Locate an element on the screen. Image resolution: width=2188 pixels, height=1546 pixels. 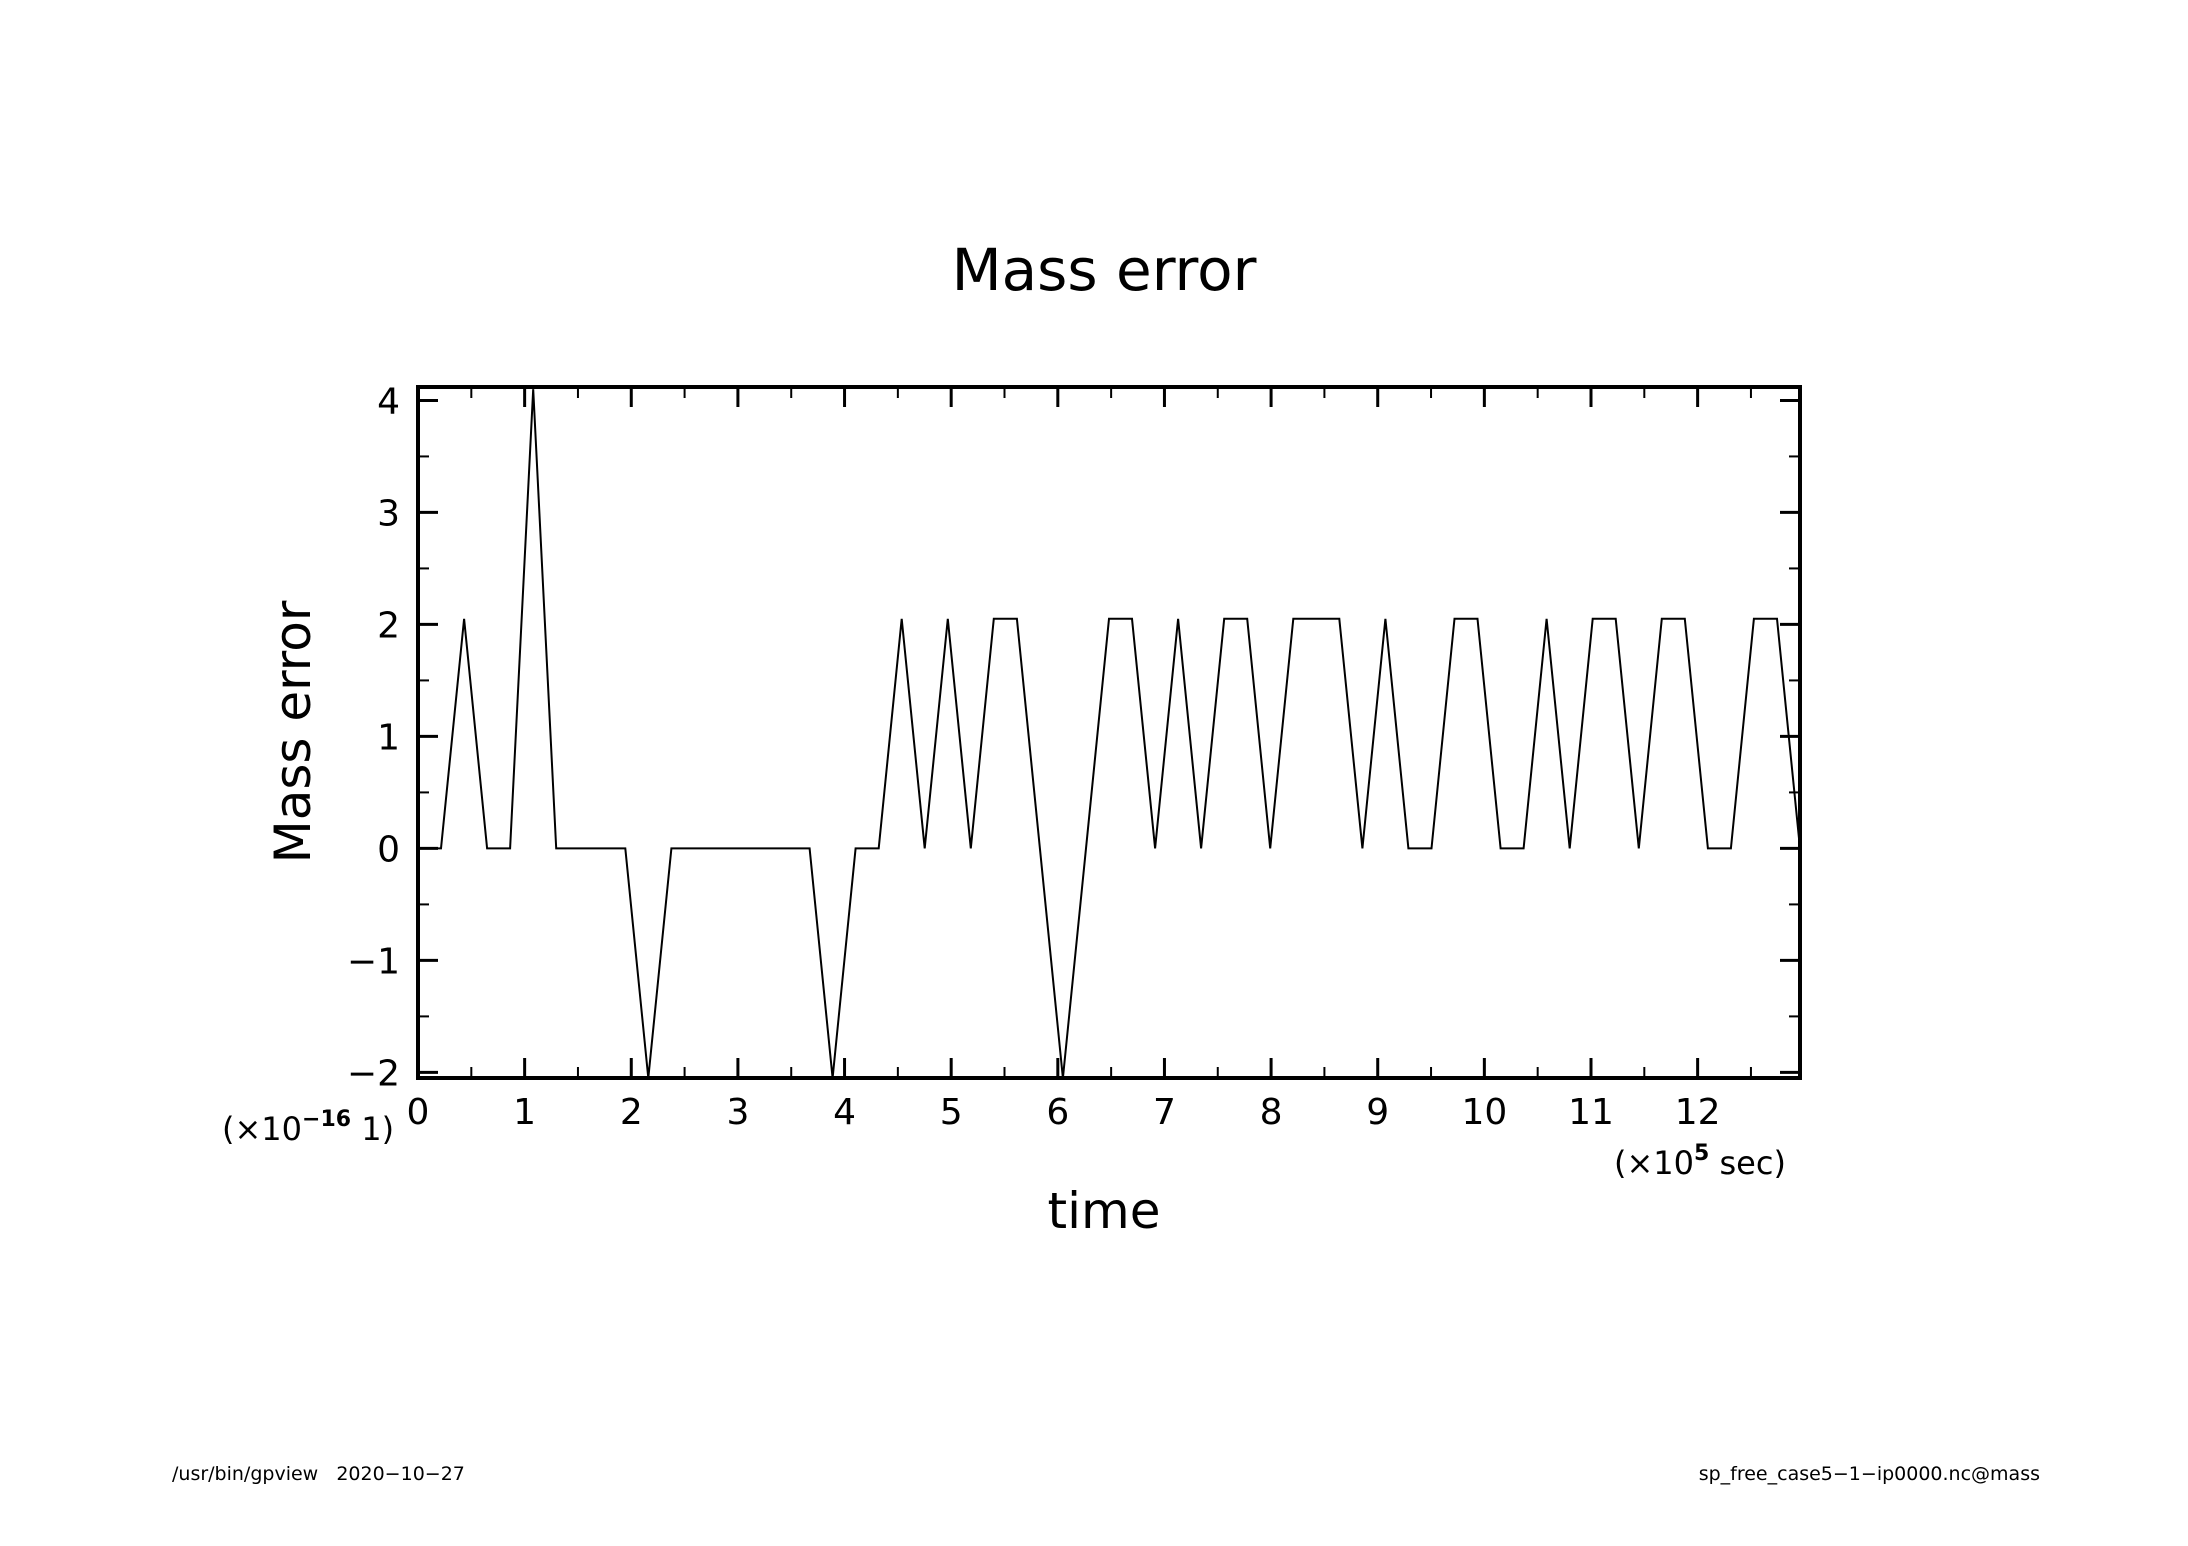
x-tick-label: 4 is located at coordinates (844, 1112).